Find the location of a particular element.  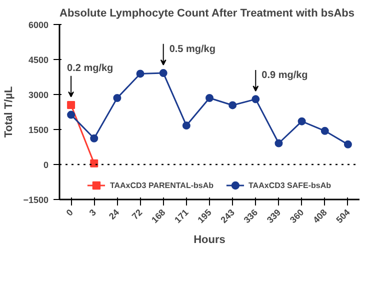

x-tick-label: 360 is located at coordinates (297, 216).